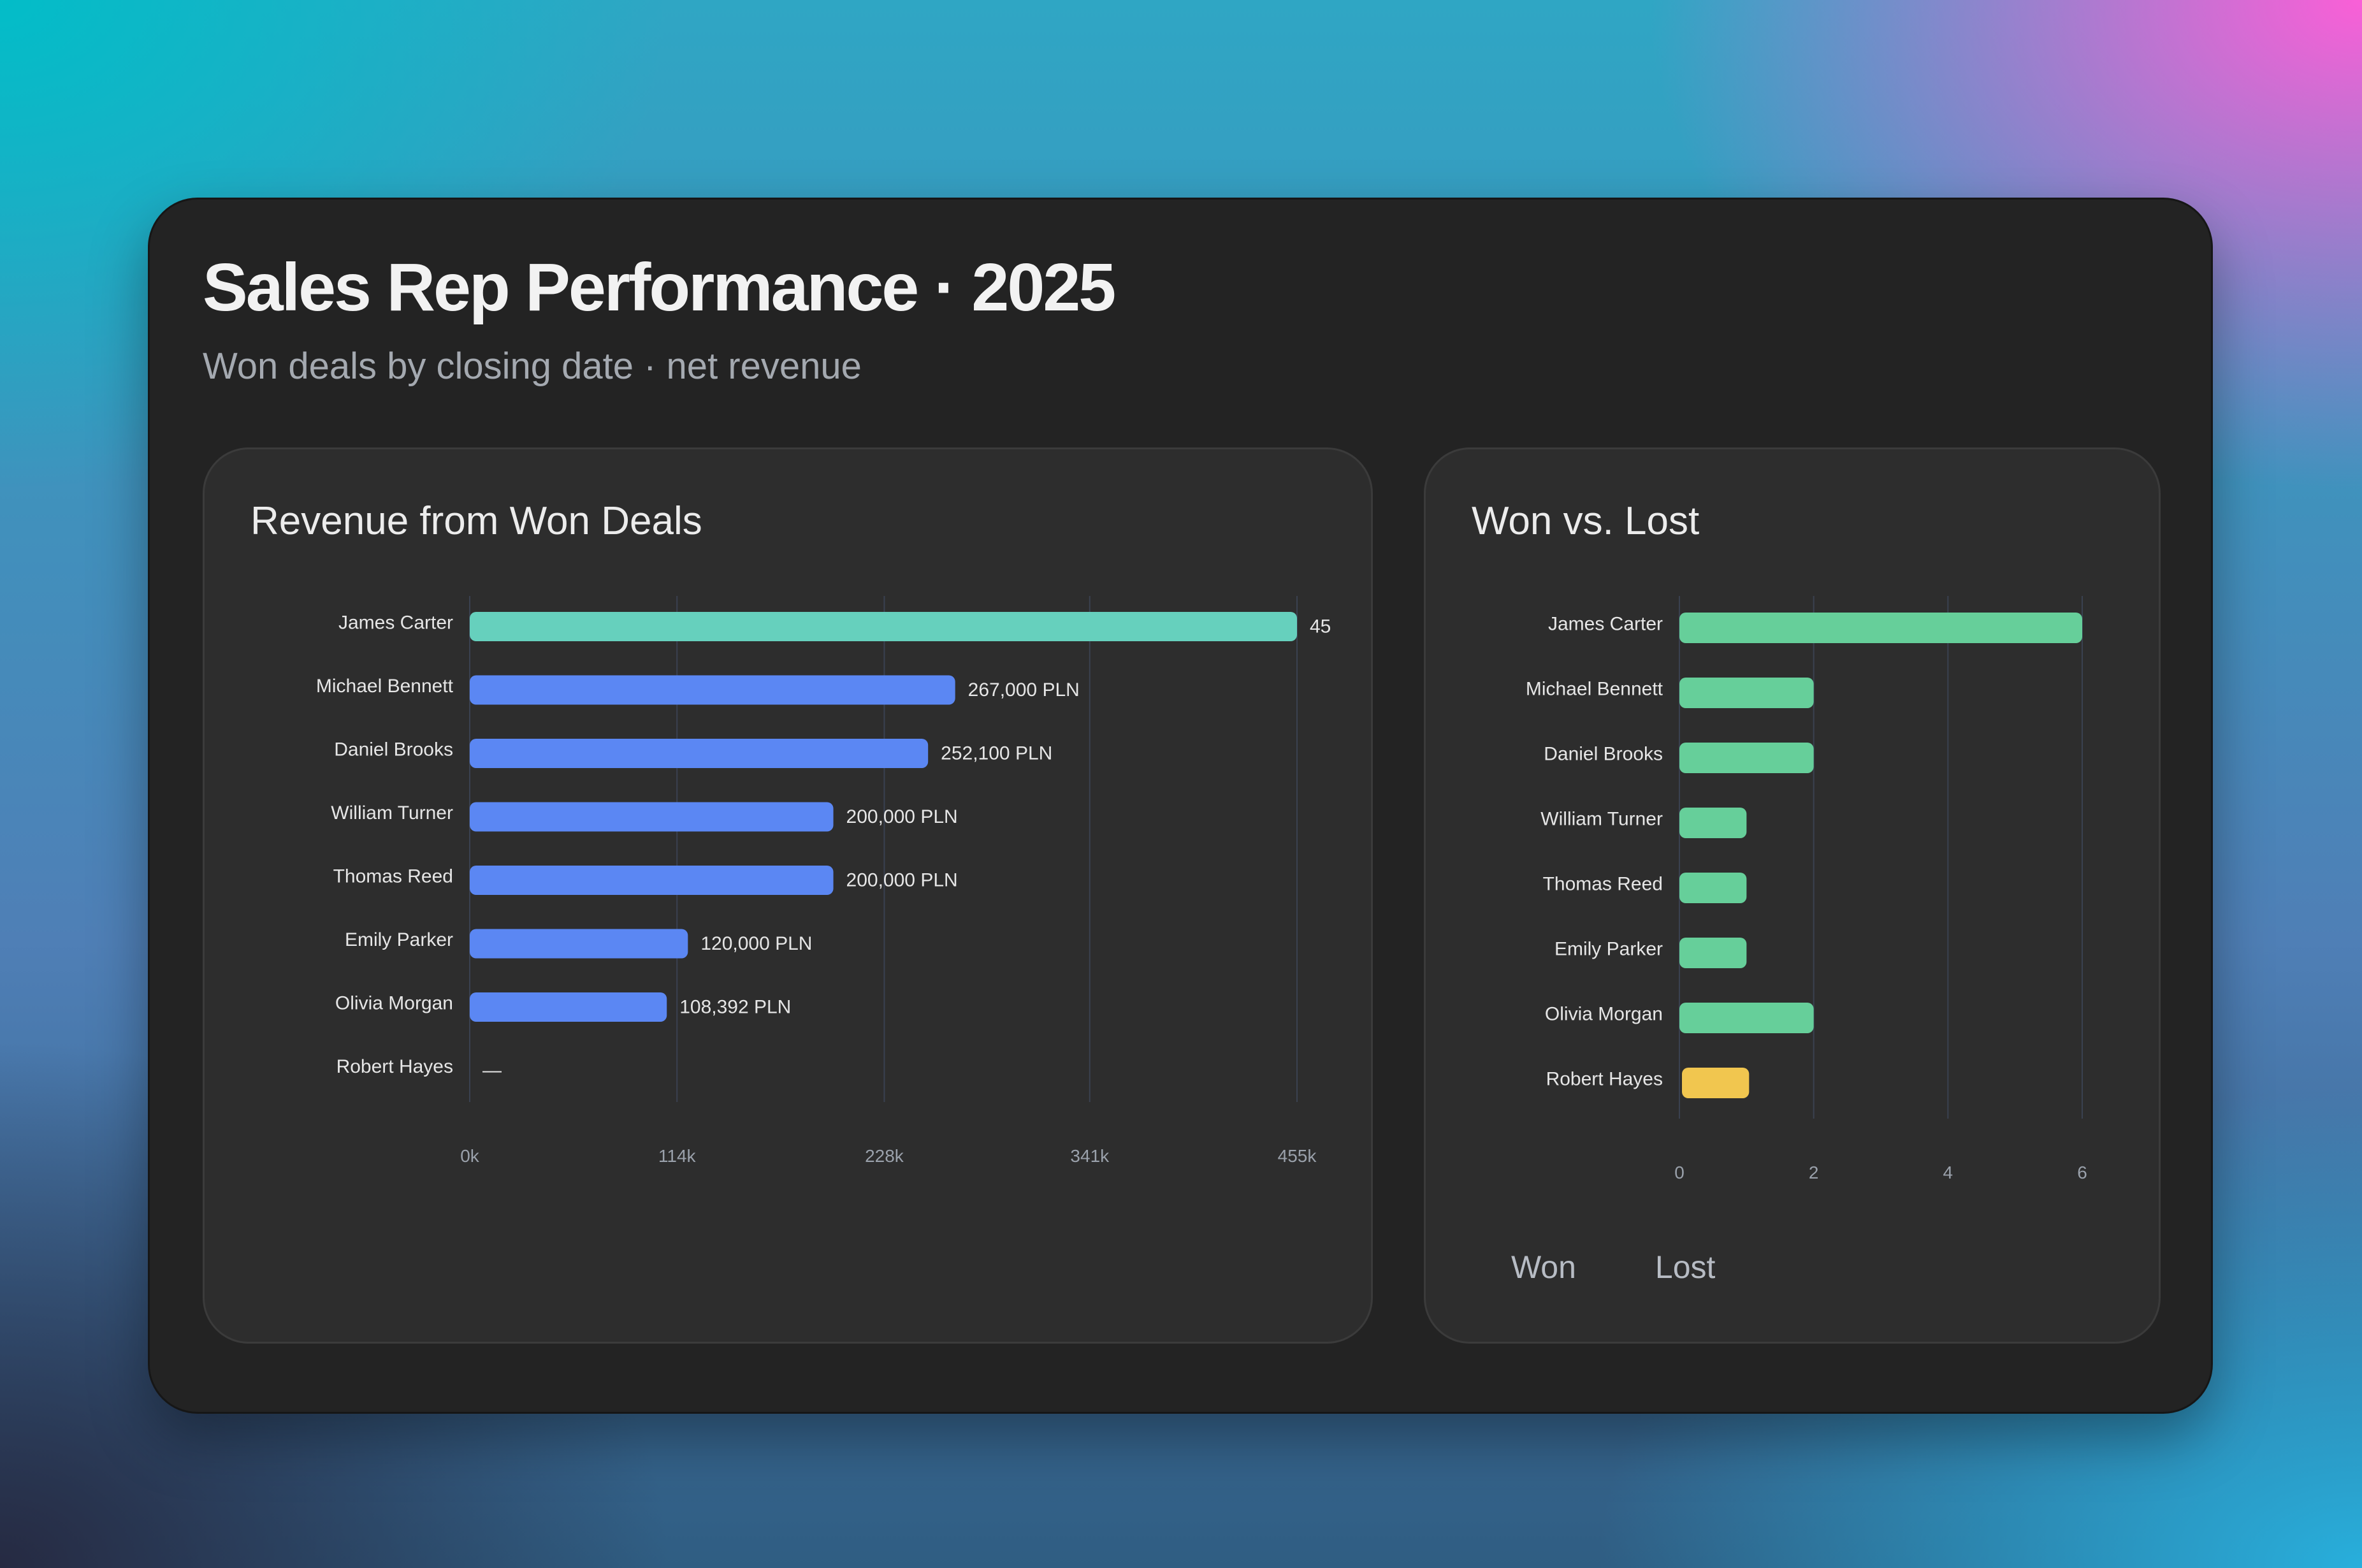  Describe the element at coordinates (1880, 628) in the screenshot. I see `won-bar-james-carter` at that location.